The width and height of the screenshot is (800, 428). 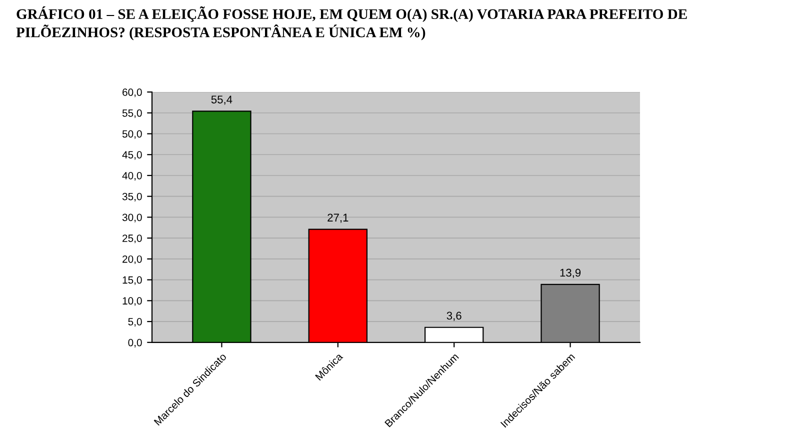 What do you see at coordinates (135, 322) in the screenshot?
I see `y-tick-label: 5,0` at bounding box center [135, 322].